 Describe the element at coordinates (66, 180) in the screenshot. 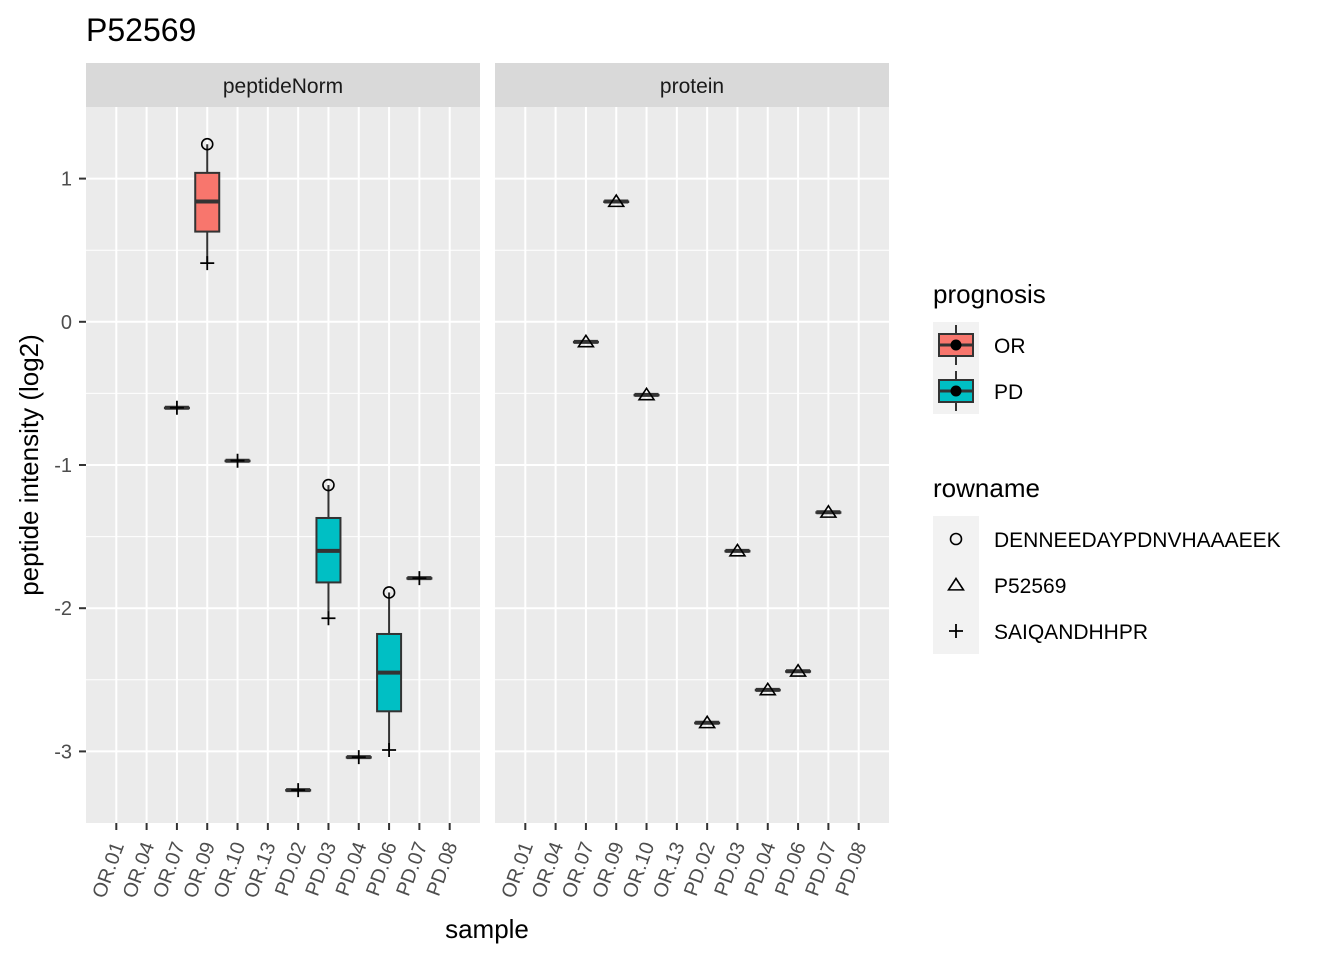

I see `y-tick-label: 1` at that location.